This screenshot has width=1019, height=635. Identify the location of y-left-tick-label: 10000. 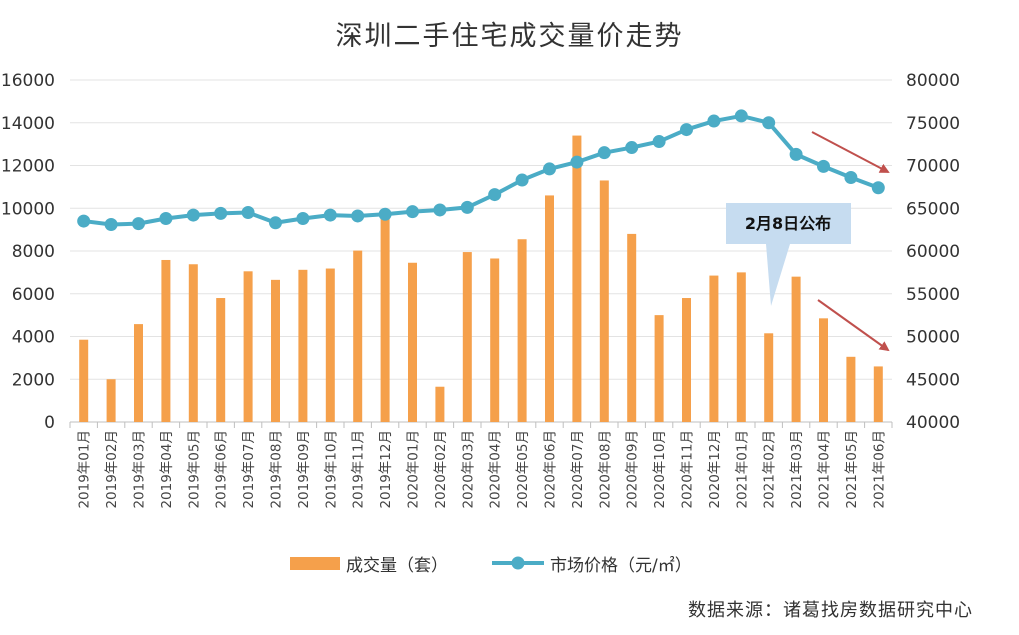
(28, 209).